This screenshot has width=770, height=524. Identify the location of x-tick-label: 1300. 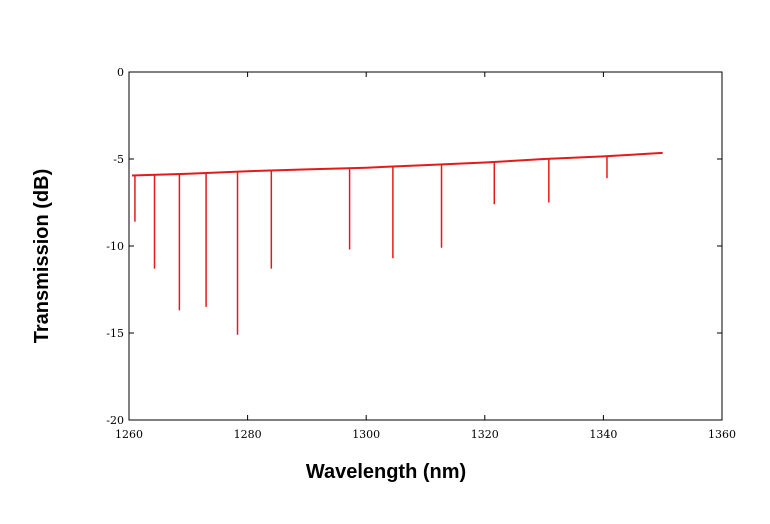
(366, 434).